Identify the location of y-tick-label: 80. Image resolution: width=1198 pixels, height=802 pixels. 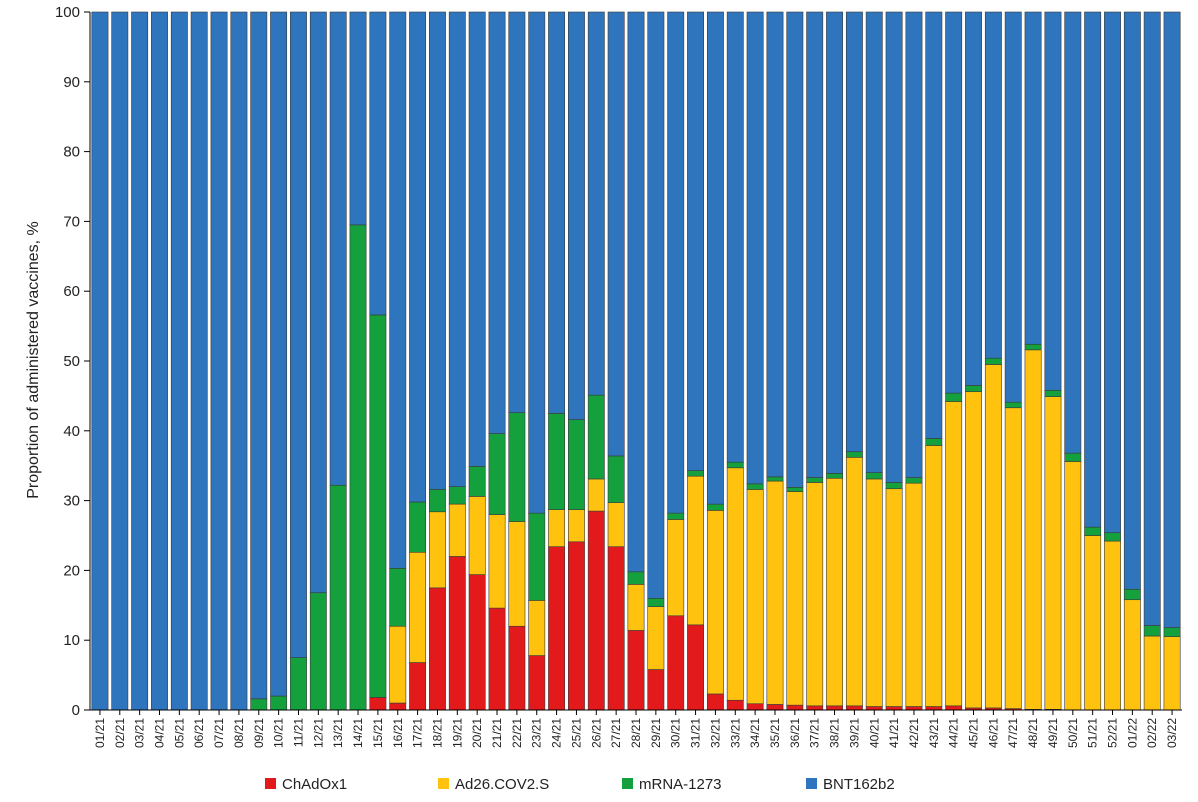
(71, 152).